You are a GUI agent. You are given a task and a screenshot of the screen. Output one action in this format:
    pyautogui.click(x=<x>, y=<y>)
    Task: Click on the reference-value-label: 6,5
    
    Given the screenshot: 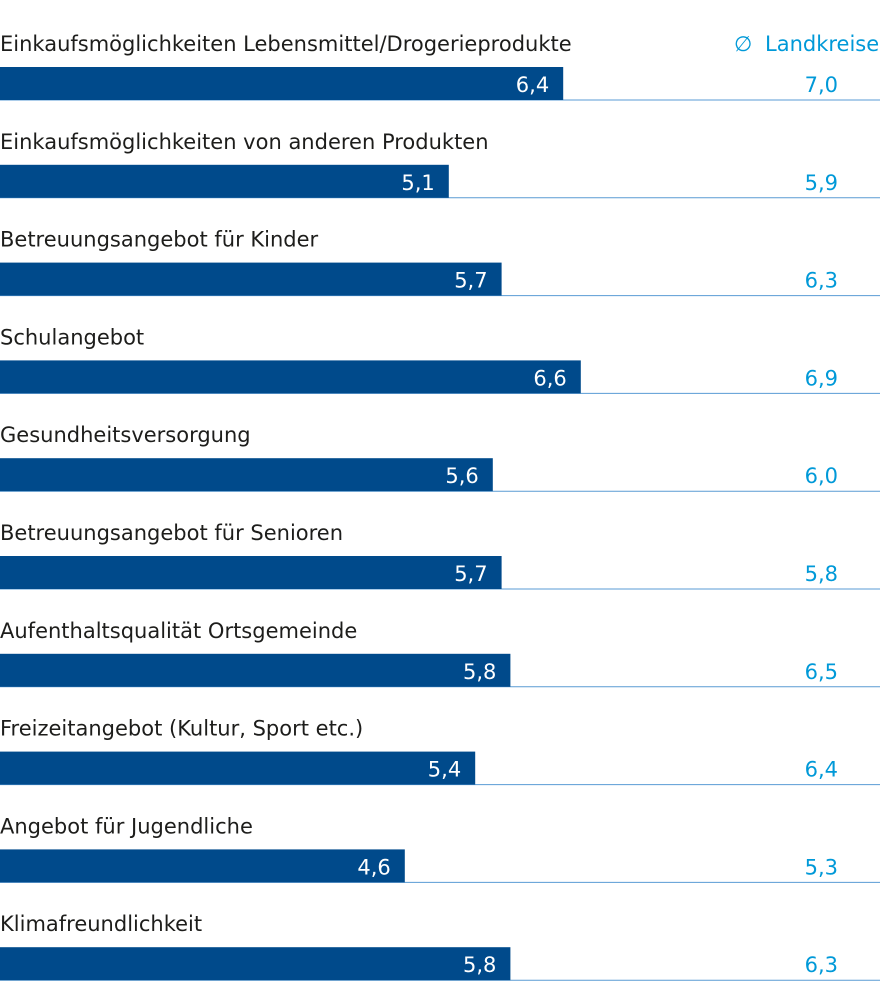 What is the action you would take?
    pyautogui.click(x=821, y=672)
    